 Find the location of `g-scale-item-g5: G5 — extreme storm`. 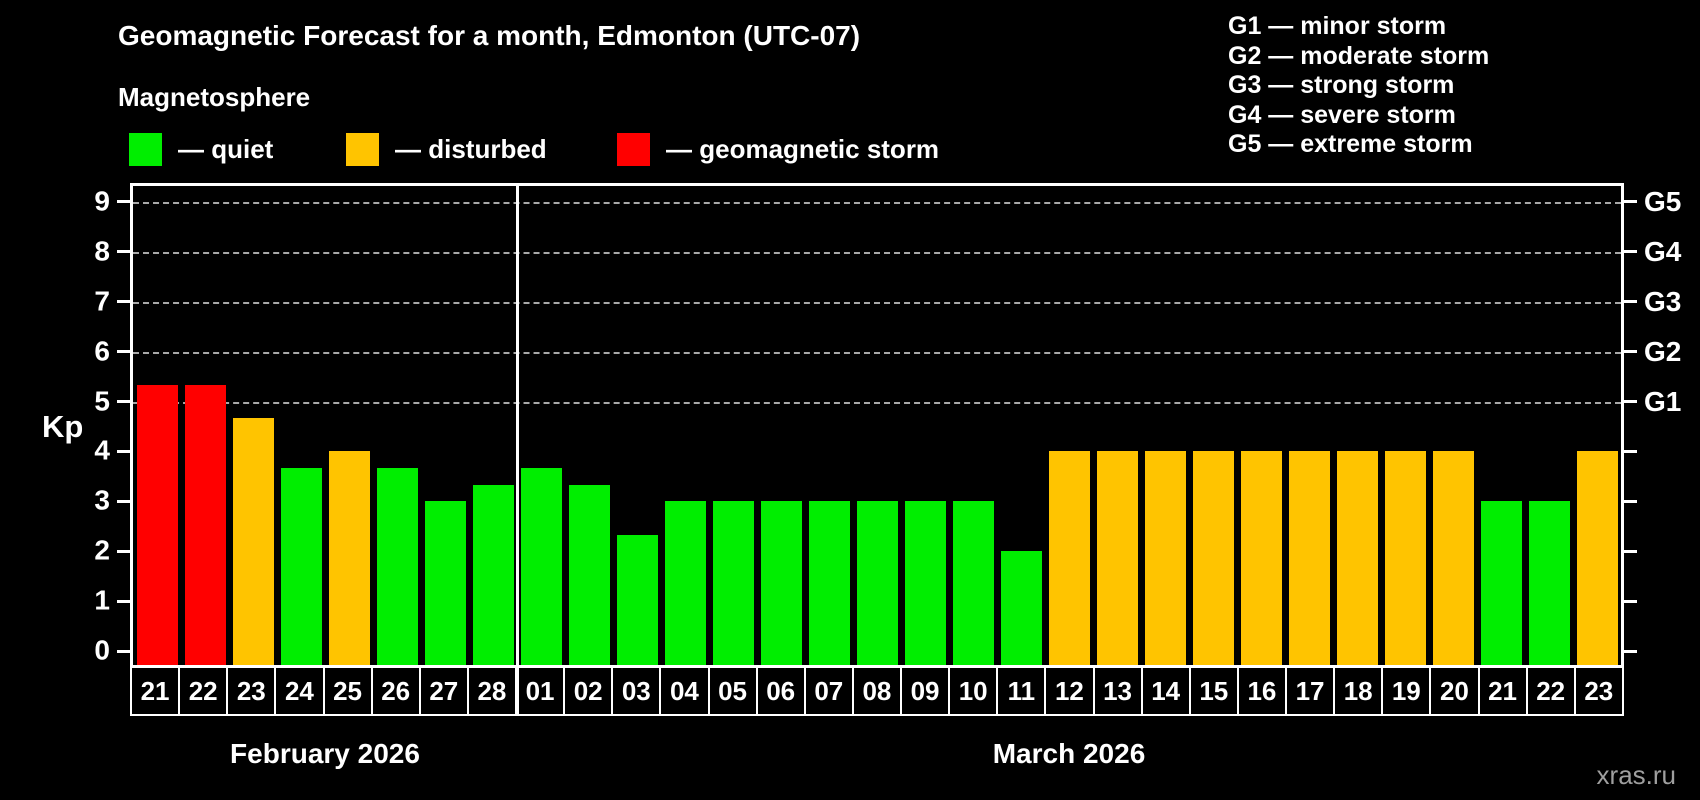

g-scale-item-g5: G5 — extreme storm is located at coordinates (1350, 144).